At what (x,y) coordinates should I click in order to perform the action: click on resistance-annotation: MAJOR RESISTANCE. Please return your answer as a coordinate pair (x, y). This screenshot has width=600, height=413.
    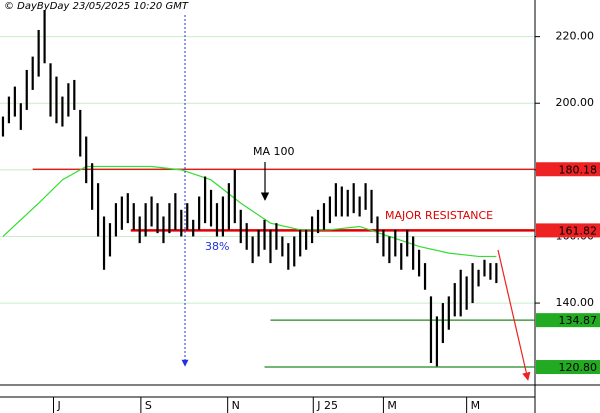
    Looking at the image, I should click on (439, 215).